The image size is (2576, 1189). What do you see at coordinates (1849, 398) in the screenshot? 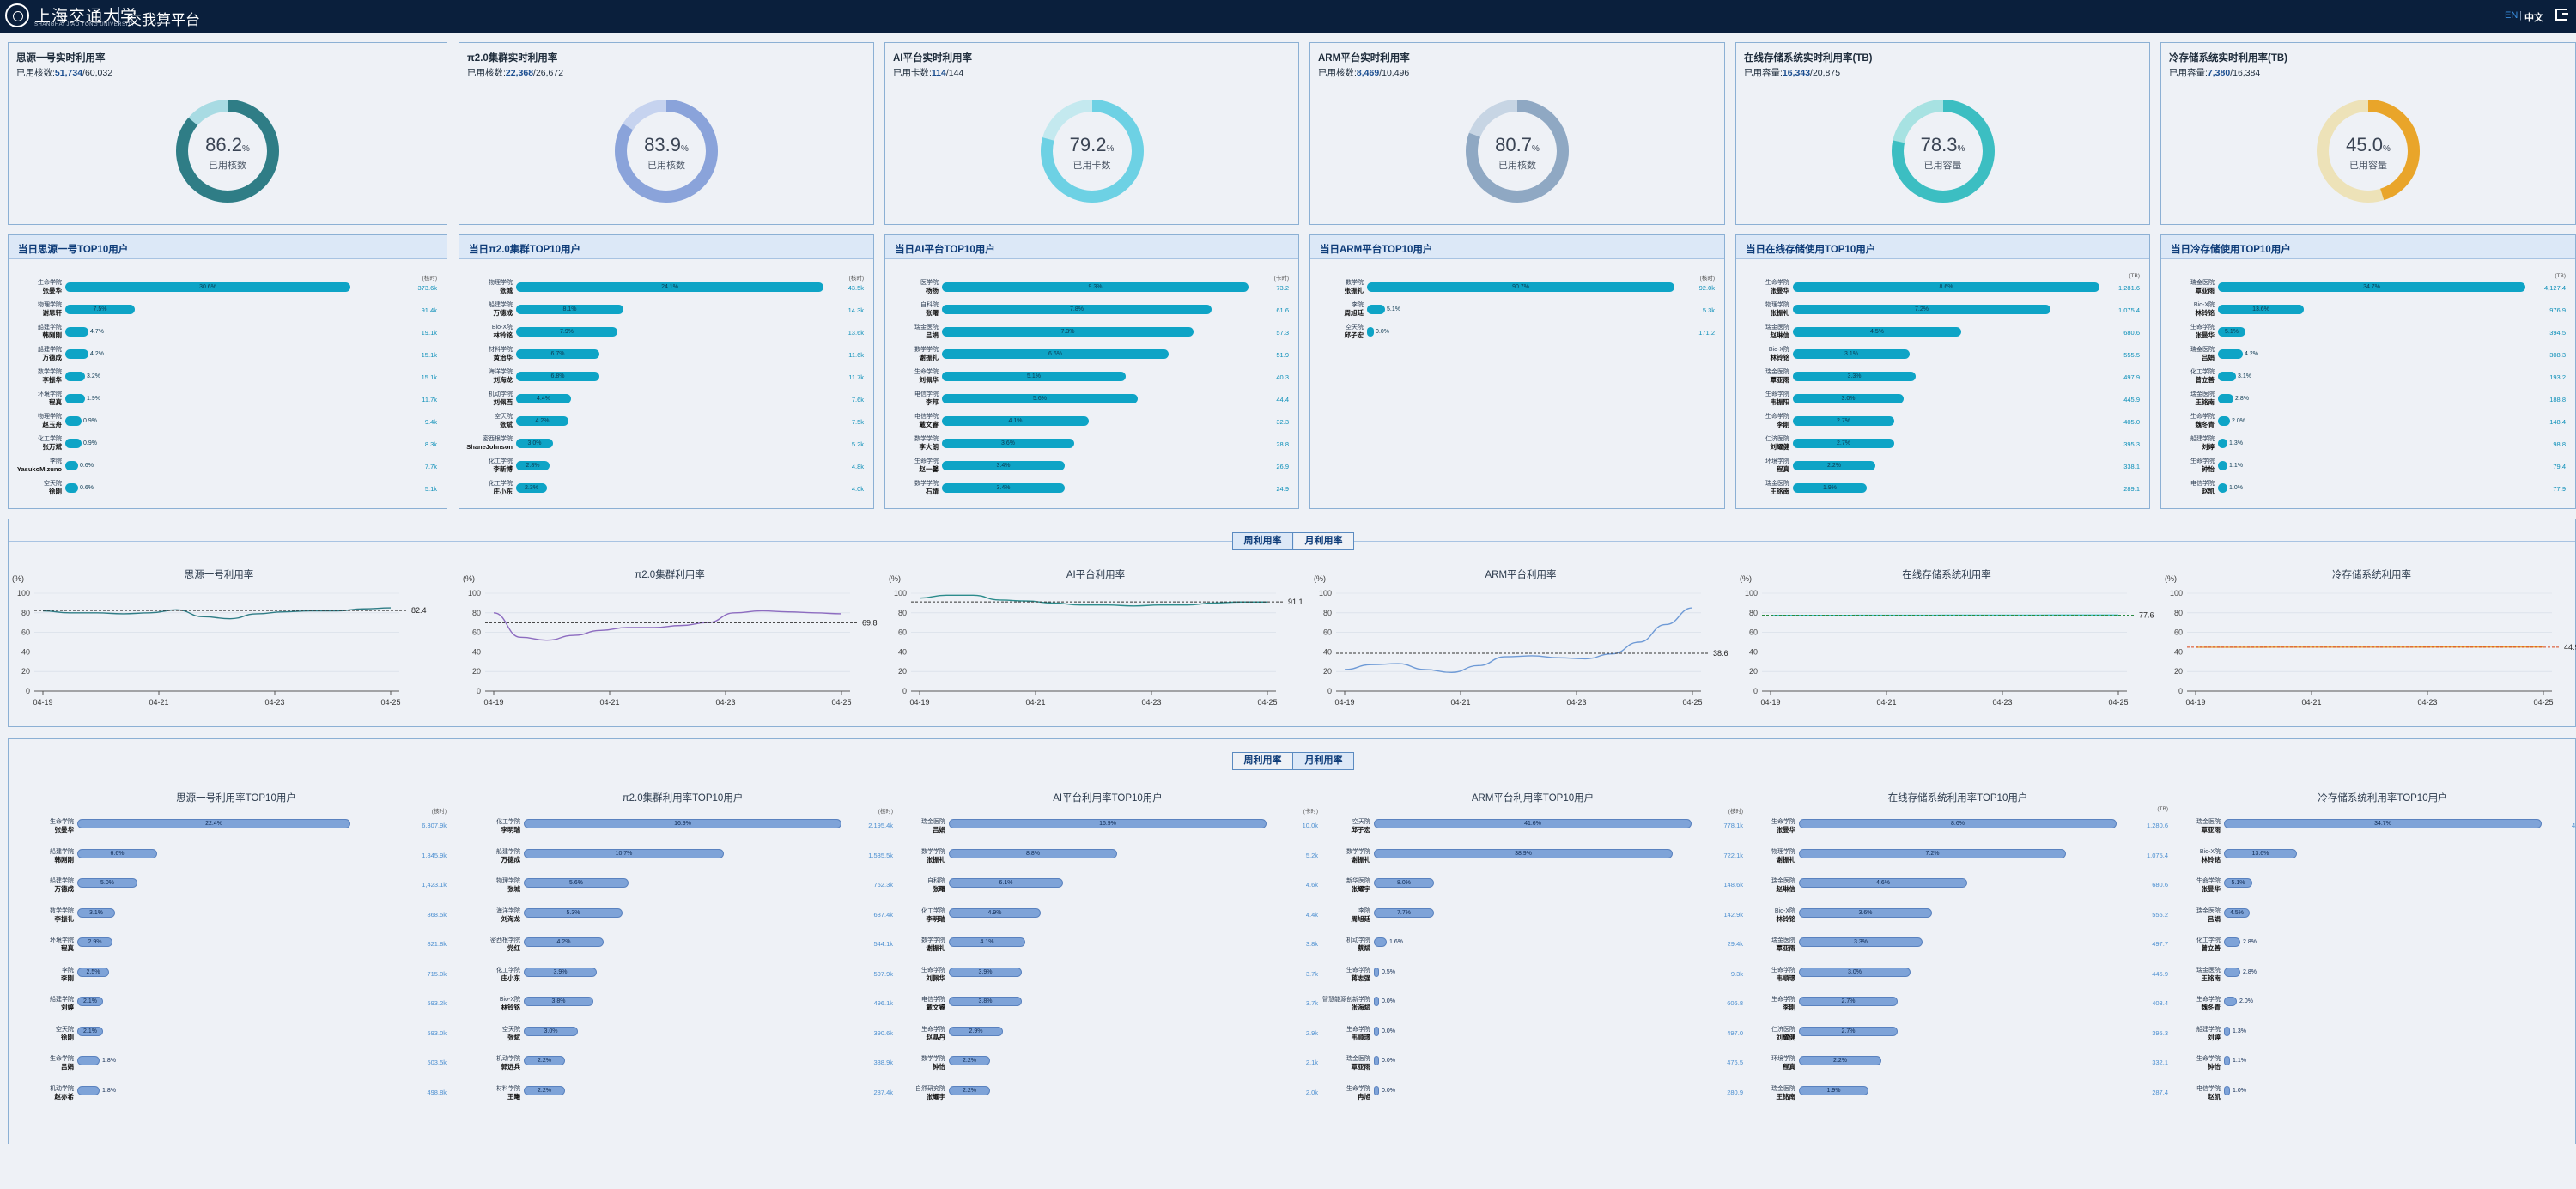
I see `usage-bar: 3.0%` at bounding box center [1849, 398].